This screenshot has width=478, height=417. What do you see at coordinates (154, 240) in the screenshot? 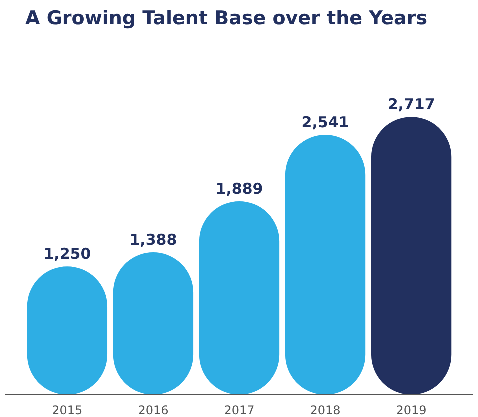
I see `data-label: 1,388` at bounding box center [154, 240].